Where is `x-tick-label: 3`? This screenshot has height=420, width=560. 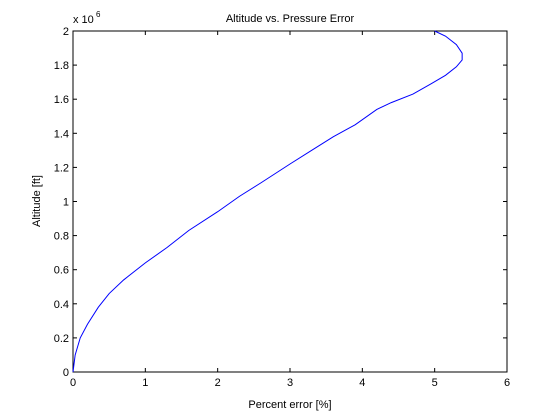
x-tick-label: 3 is located at coordinates (290, 383).